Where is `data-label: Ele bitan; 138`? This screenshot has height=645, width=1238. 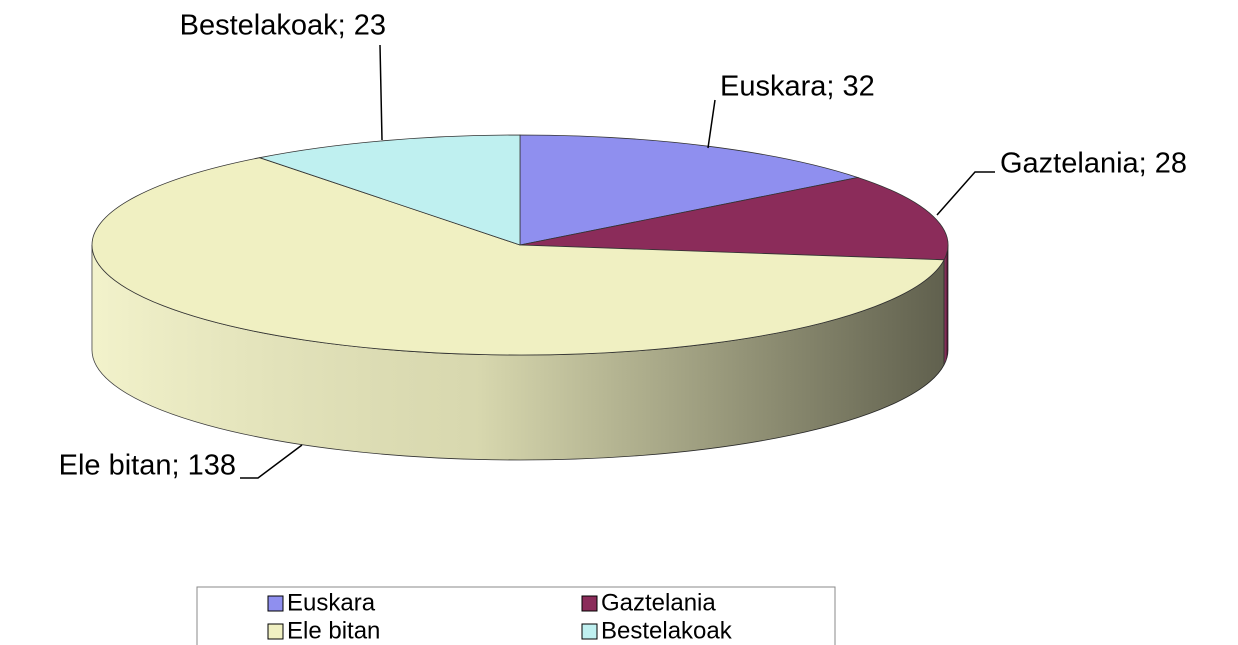
data-label: Ele bitan; 138 is located at coordinates (147, 466).